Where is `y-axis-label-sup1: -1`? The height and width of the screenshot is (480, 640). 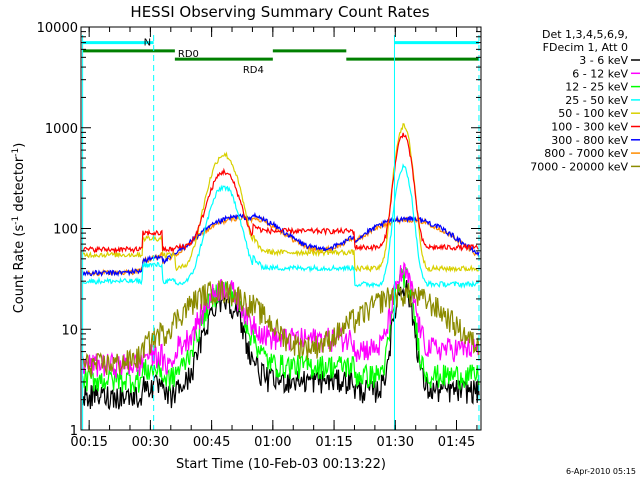 y-axis-label-sup1: -1 is located at coordinates (16, 220).